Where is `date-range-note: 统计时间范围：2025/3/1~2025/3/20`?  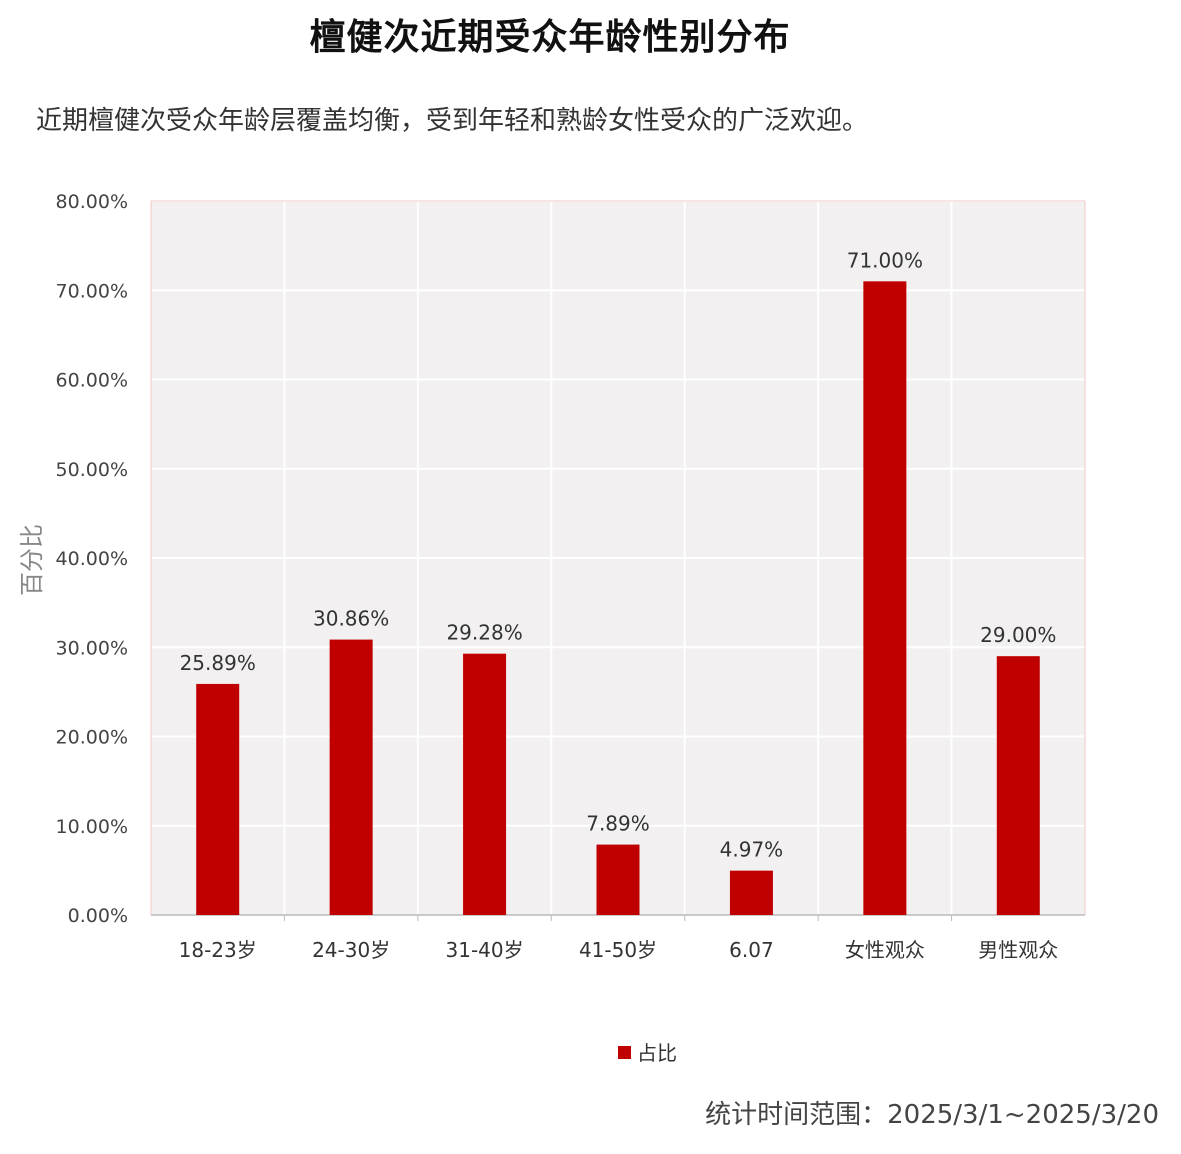
date-range-note: 统计时间范围：2025/3/1~2025/3/20 is located at coordinates (932, 1115).